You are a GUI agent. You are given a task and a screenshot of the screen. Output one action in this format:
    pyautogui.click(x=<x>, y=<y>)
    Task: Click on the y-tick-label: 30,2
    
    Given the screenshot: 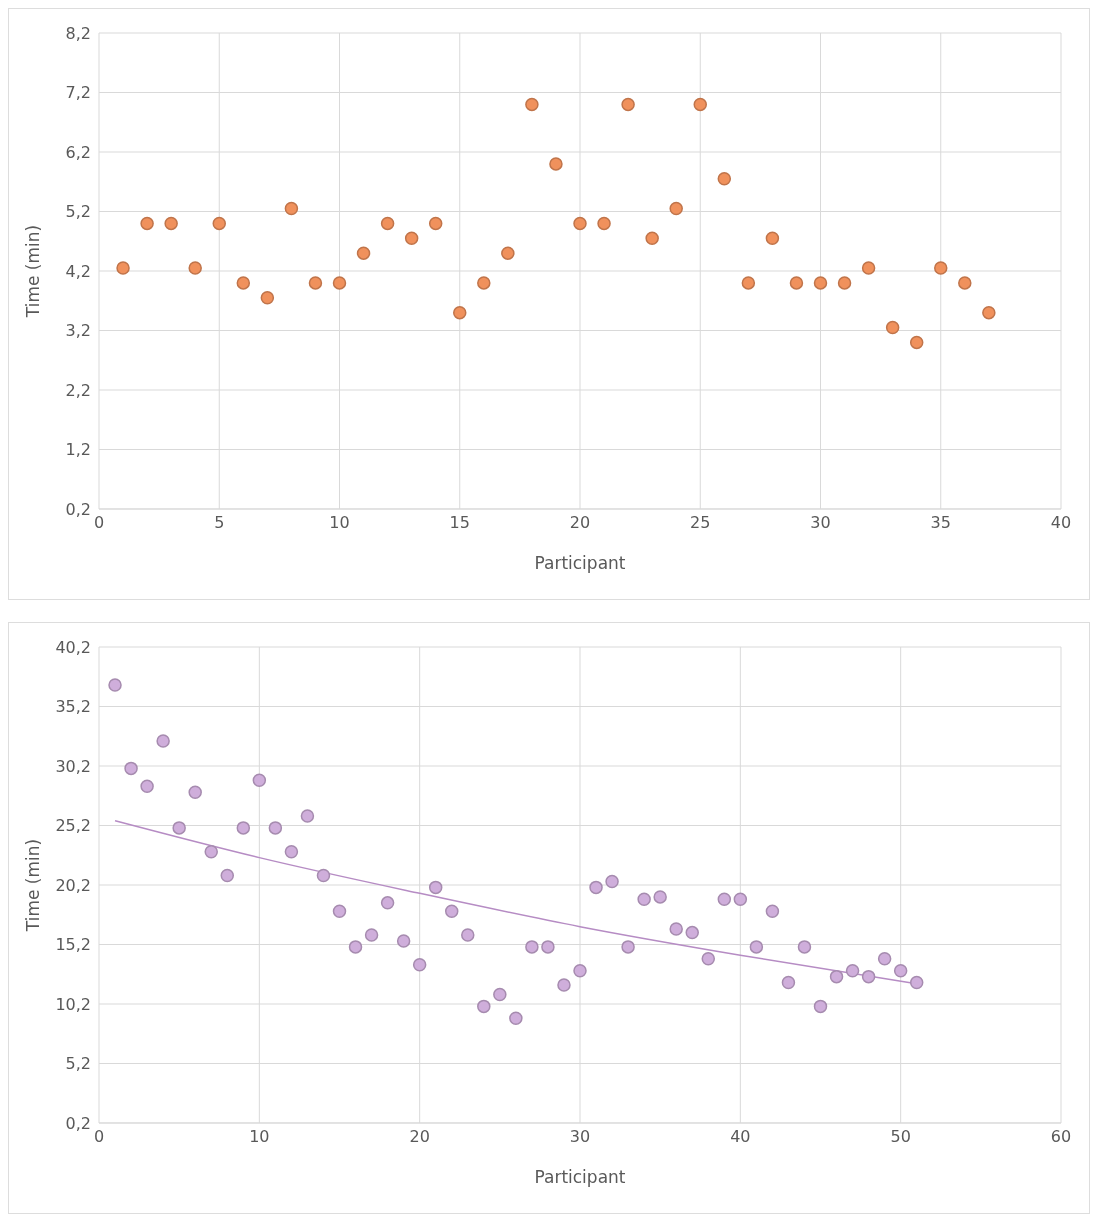 What is the action you would take?
    pyautogui.click(x=73, y=766)
    